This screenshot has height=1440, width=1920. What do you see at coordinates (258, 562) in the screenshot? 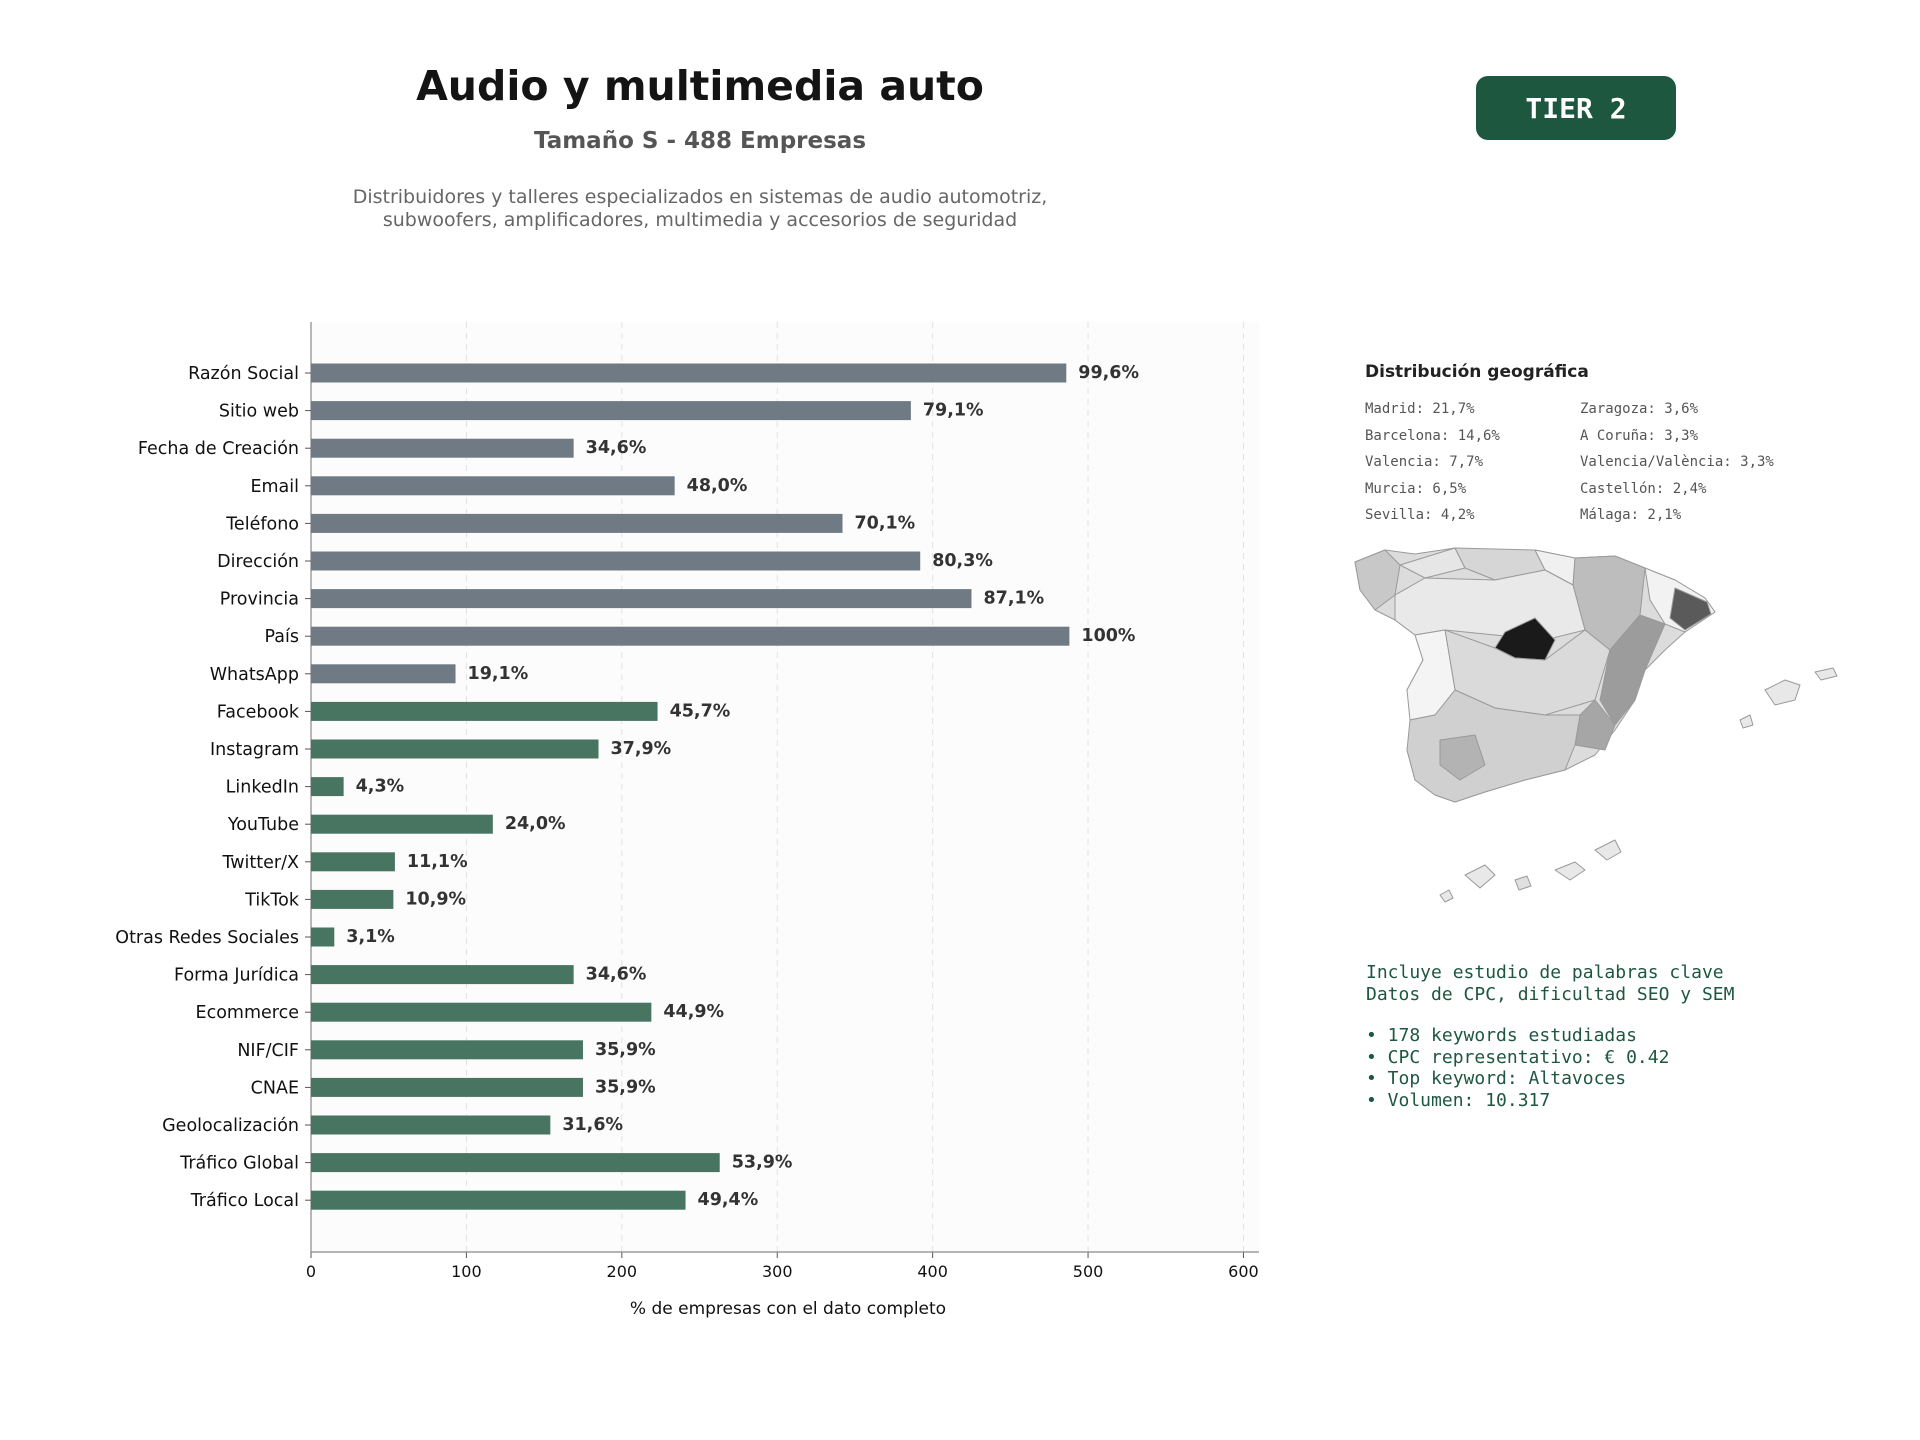
I see `category-label: Dirección` at bounding box center [258, 562].